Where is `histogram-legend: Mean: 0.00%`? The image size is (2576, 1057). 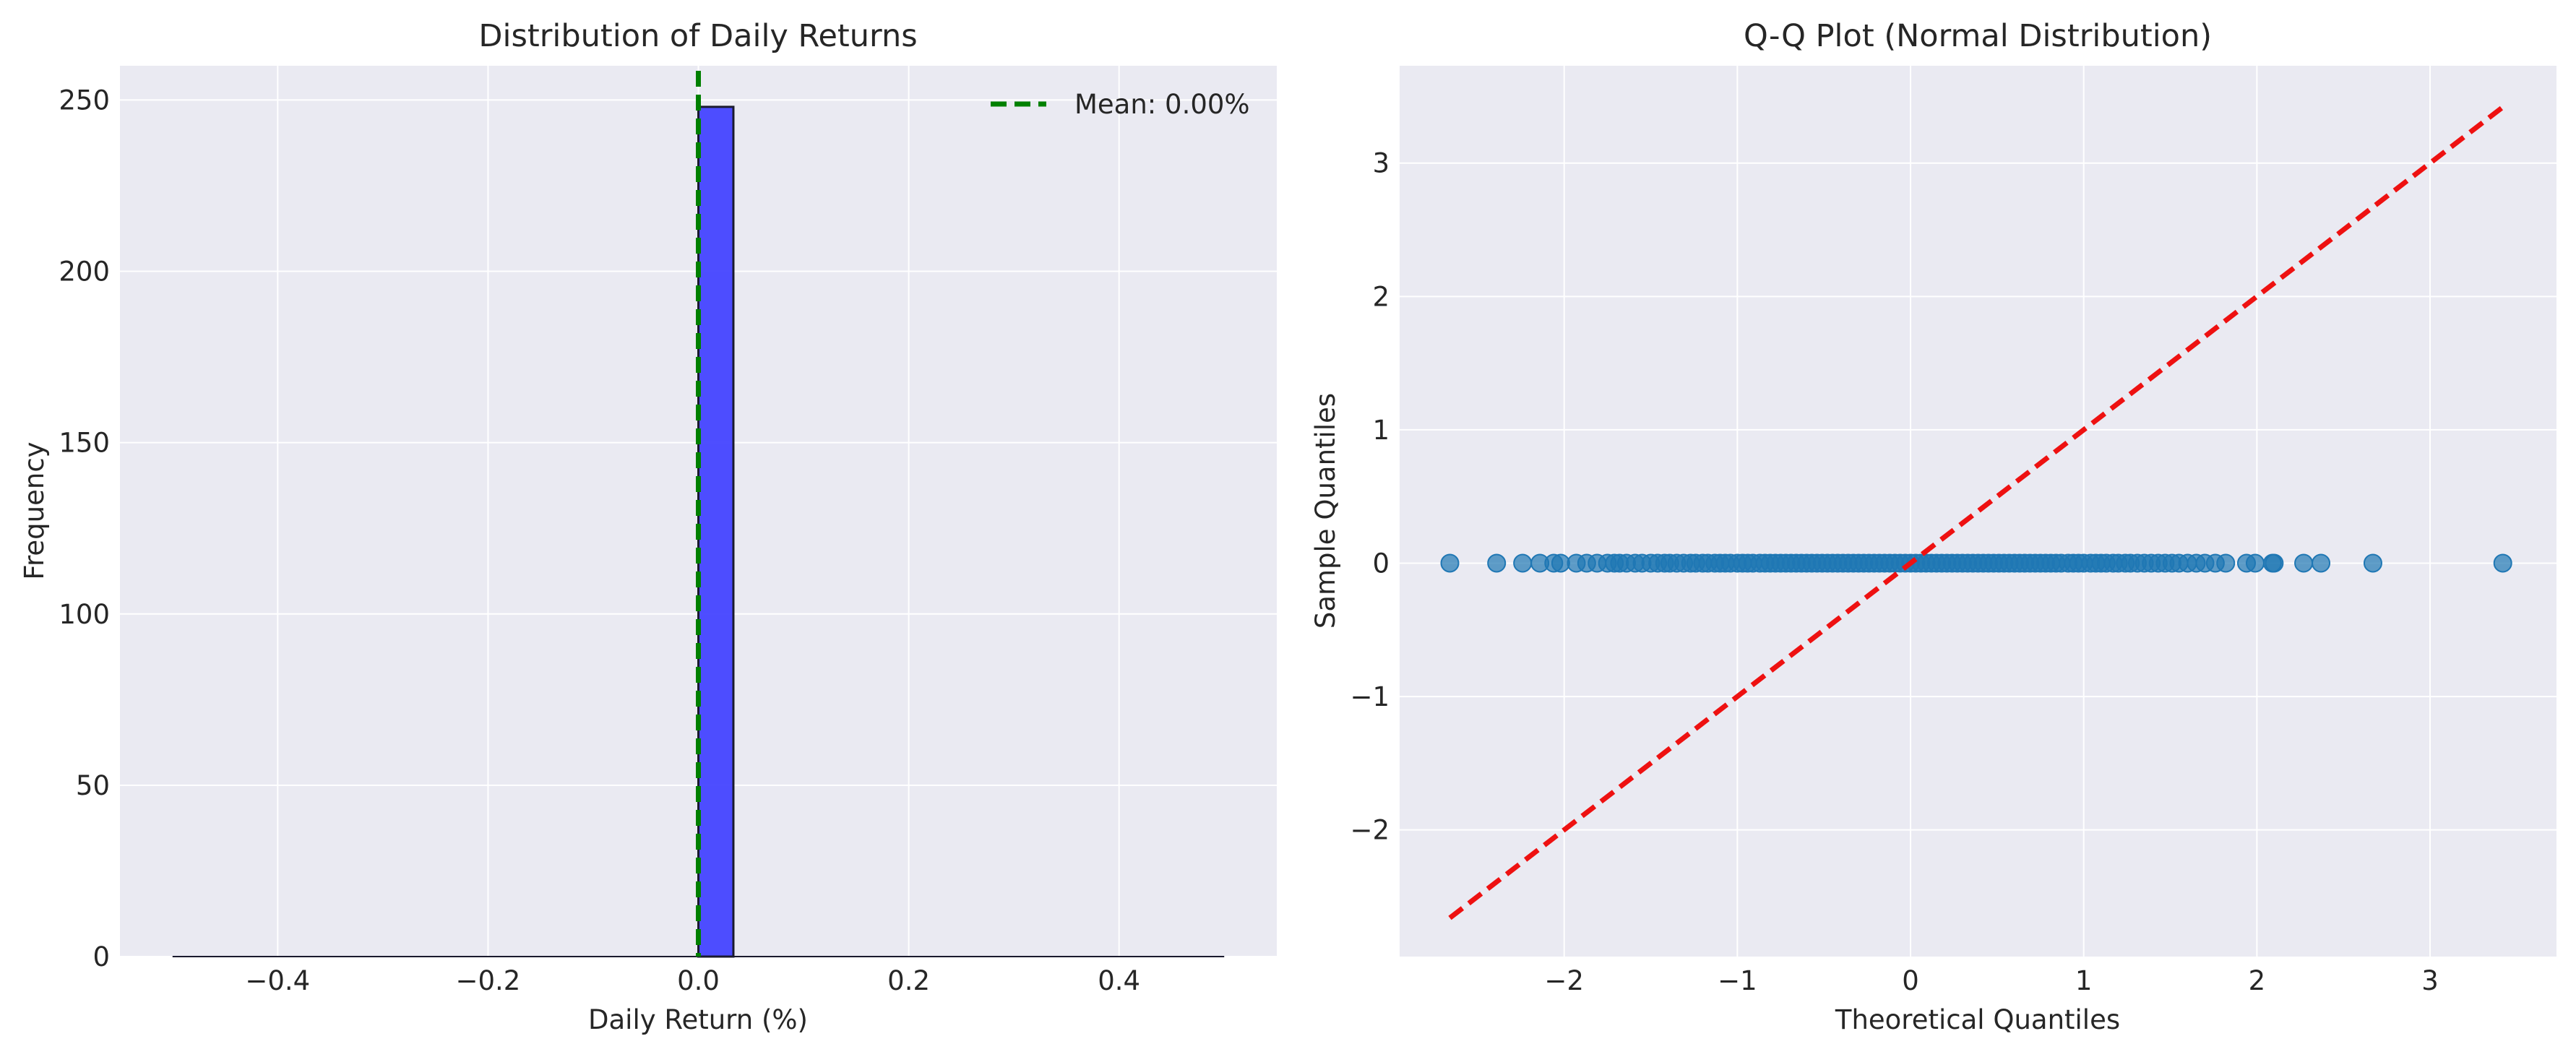
histogram-legend: Mean: 0.00% is located at coordinates (1120, 104).